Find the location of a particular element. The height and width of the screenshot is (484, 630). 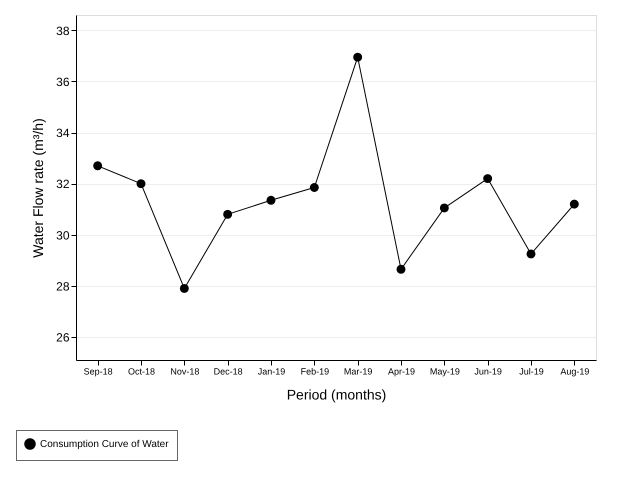

x-tick-label: Aug-19 is located at coordinates (575, 371).